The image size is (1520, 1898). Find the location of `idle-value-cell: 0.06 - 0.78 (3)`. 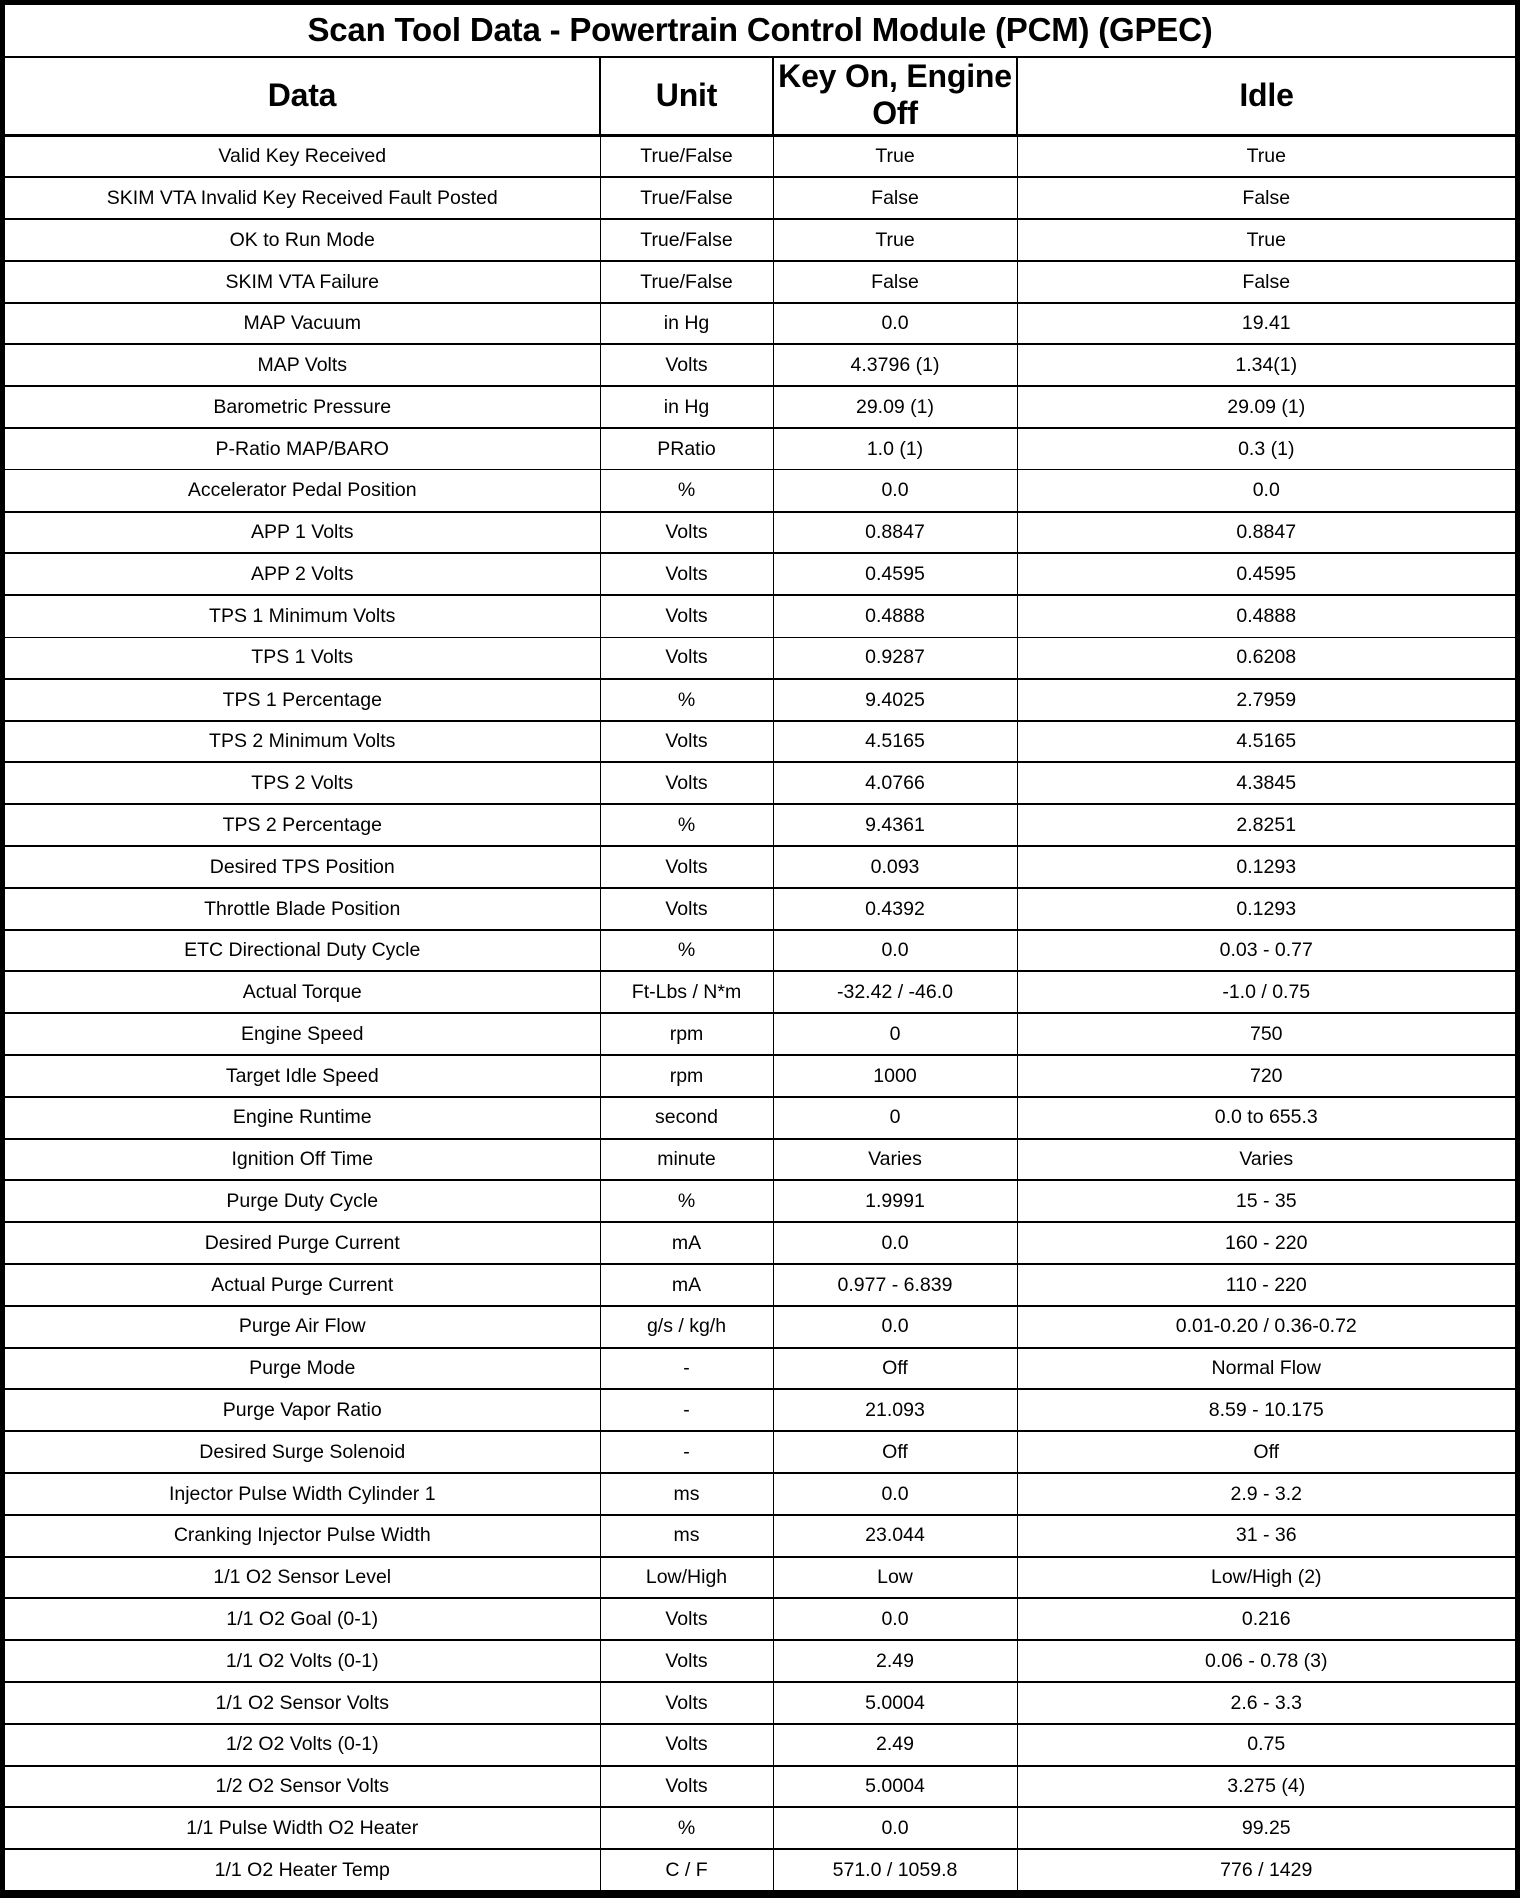

idle-value-cell: 0.06 - 0.78 (3) is located at coordinates (1266, 1661).